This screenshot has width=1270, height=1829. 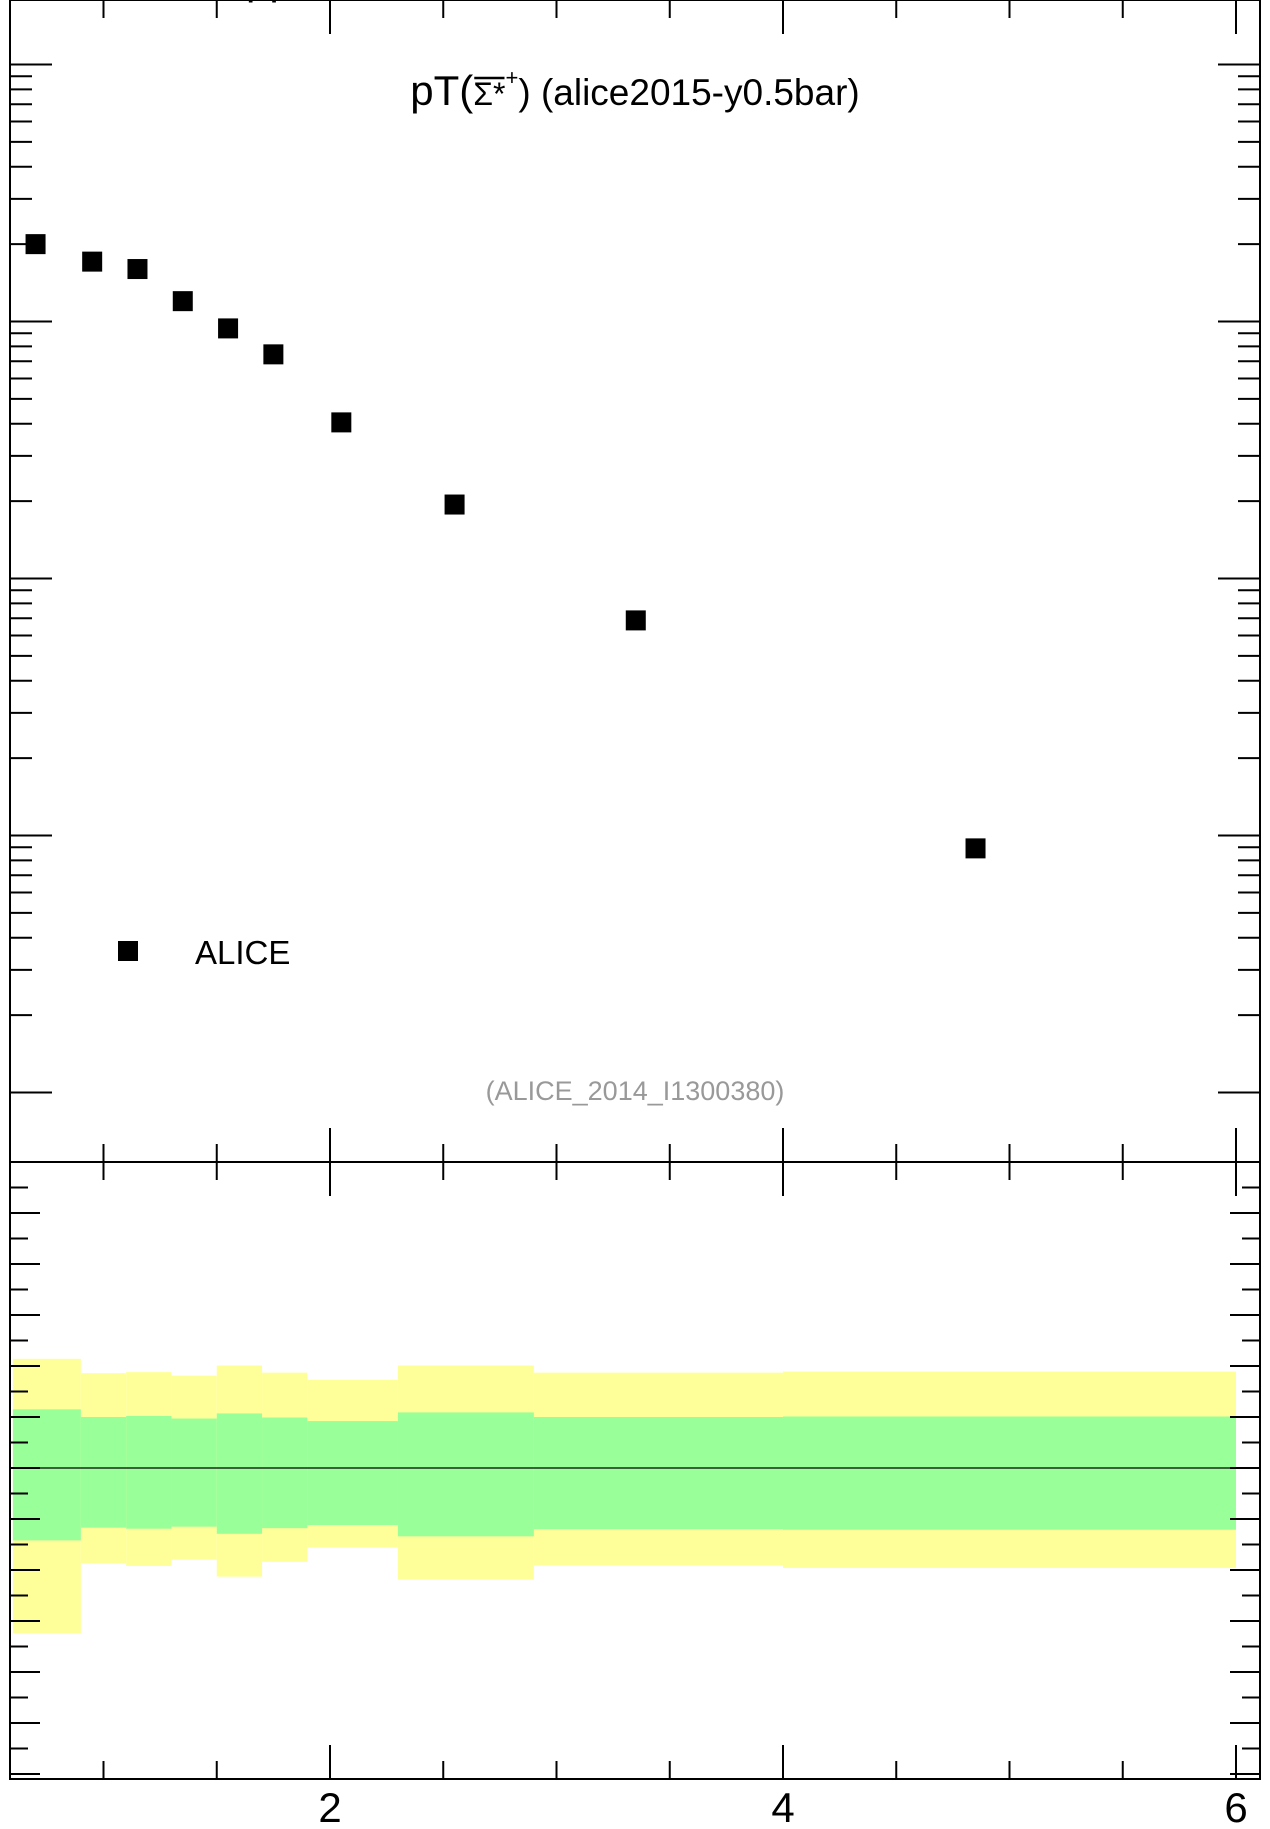 I want to click on plot-title: pT(Σ*+) (alice2015-y0.5bar), so click(x=634, y=89).